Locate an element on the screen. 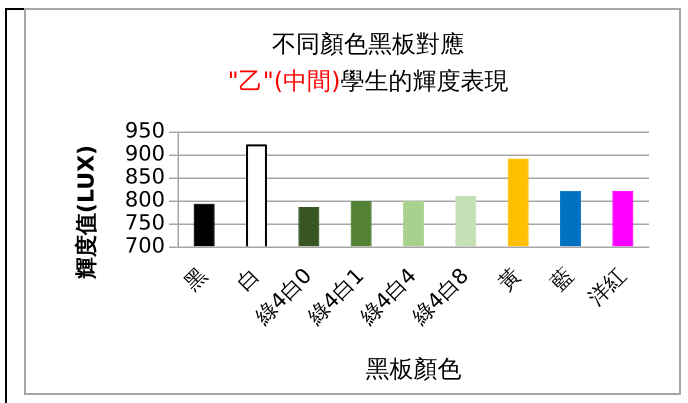 This screenshot has width=688, height=403. y-axis-title: 輝度值(LUX) is located at coordinates (87, 212).